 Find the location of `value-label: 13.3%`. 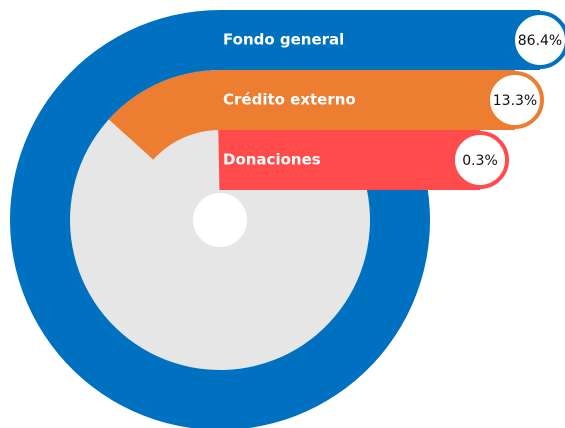

value-label: 13.3% is located at coordinates (515, 101).